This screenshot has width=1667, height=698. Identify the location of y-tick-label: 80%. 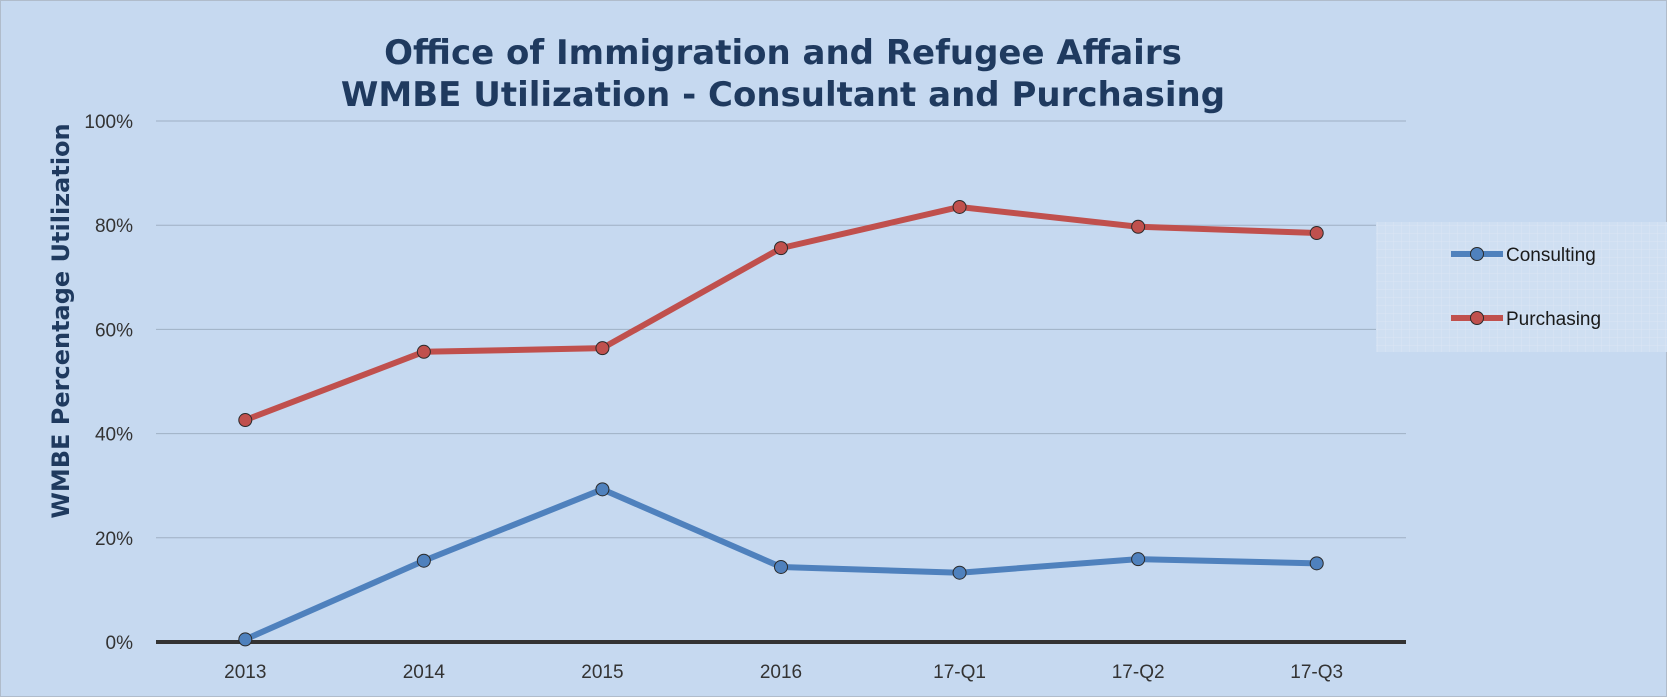
(114, 226).